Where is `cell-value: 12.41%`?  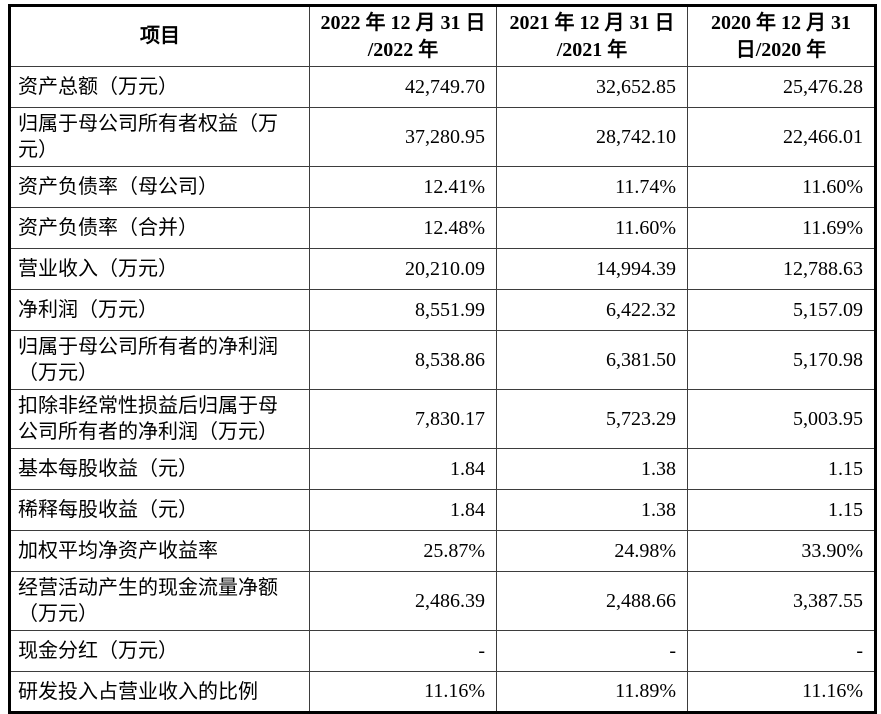
cell-value: 12.41% is located at coordinates (403, 187).